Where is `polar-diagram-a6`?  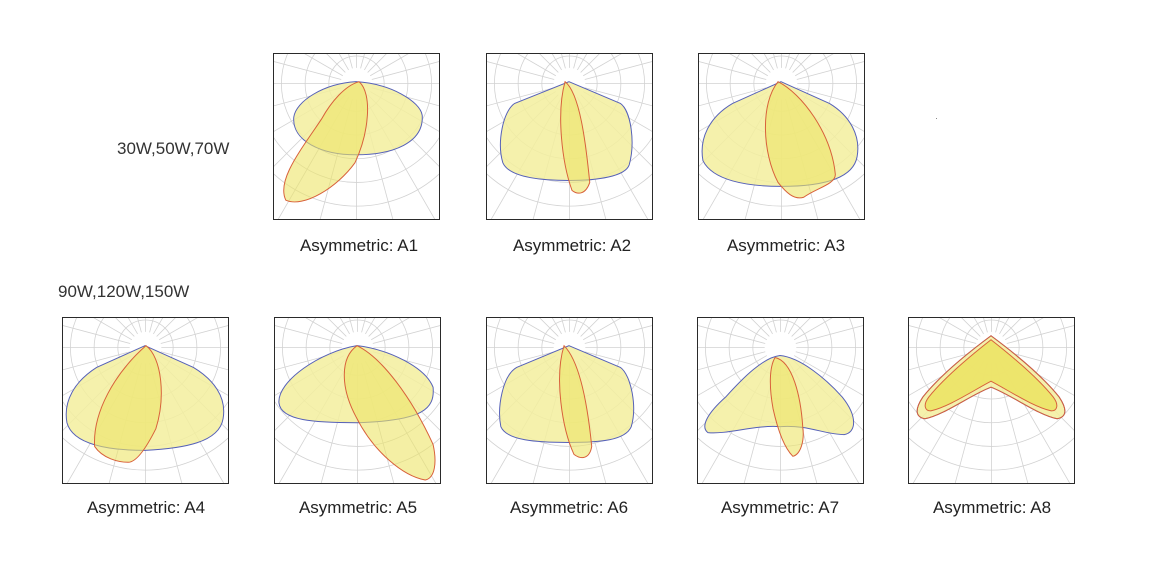
polar-diagram-a6 is located at coordinates (569, 400).